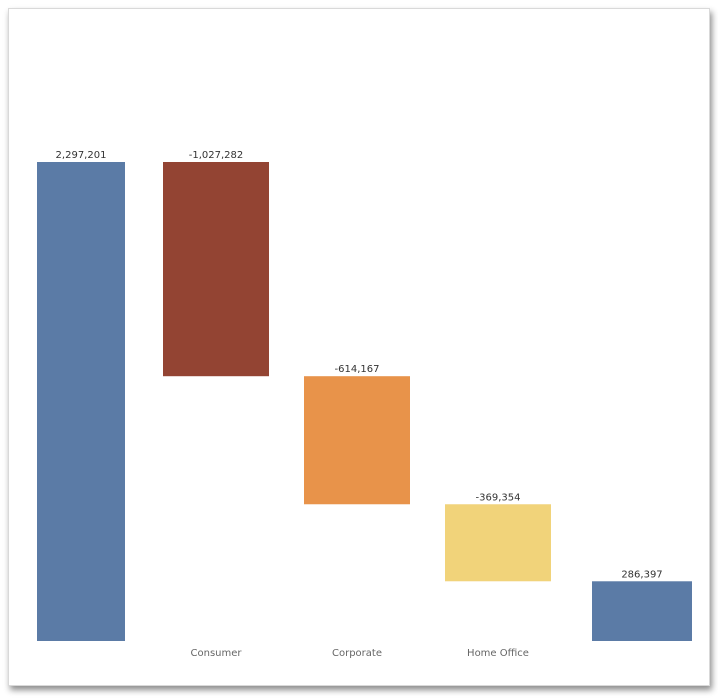 The width and height of the screenshot is (718, 700). I want to click on value-label-start-total: 2,297,201, so click(81, 155).